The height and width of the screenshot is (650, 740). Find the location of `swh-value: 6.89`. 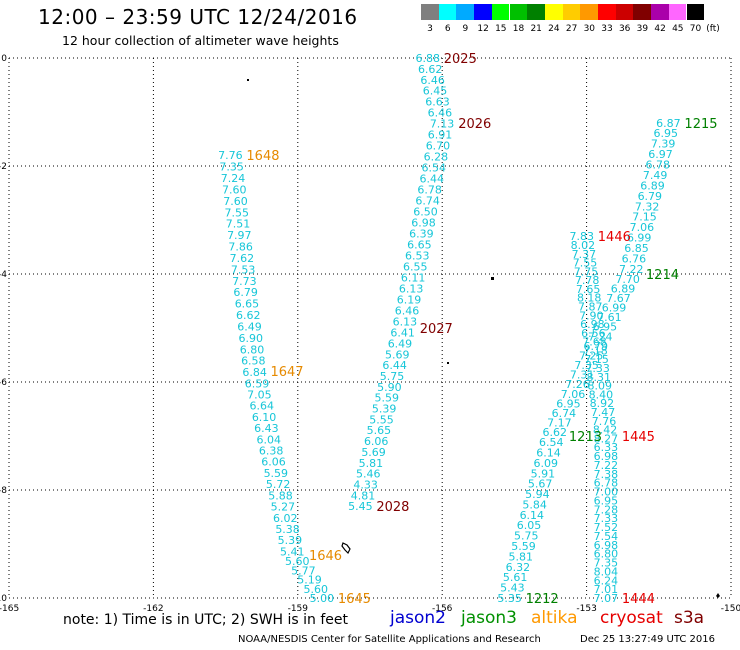

swh-value: 6.89 is located at coordinates (652, 185).